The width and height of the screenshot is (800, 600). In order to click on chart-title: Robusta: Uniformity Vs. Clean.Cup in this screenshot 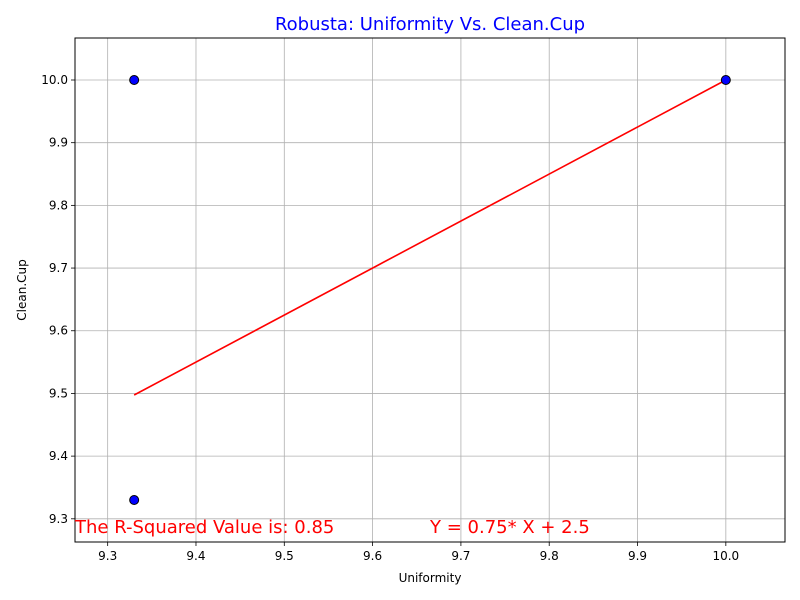, I will do `click(430, 24)`.